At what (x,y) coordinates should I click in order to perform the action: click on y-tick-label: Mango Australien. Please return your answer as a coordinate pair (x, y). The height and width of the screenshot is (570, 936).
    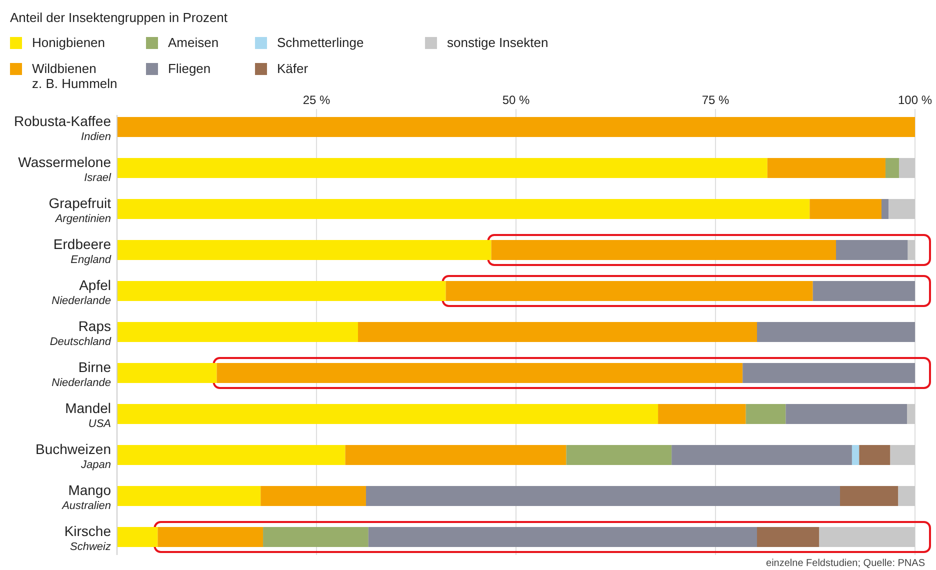
    Looking at the image, I should click on (86, 497).